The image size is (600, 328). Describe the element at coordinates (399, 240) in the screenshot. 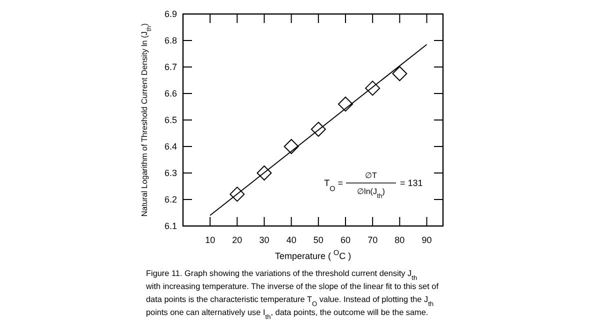

I see `x-tick-label: 80` at that location.